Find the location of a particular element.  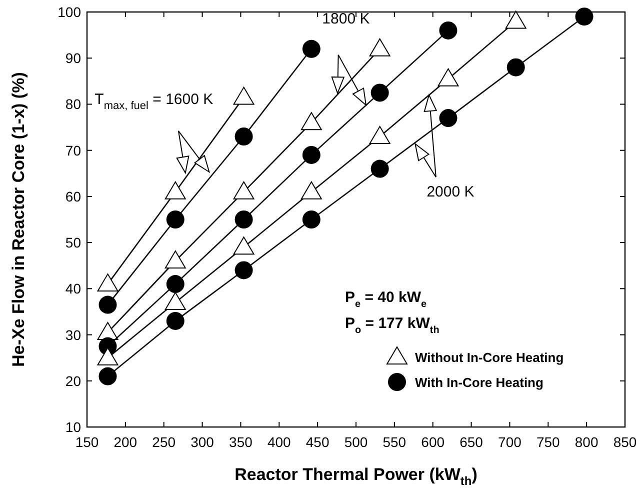

x-tick-label: 250 is located at coordinates (164, 442).